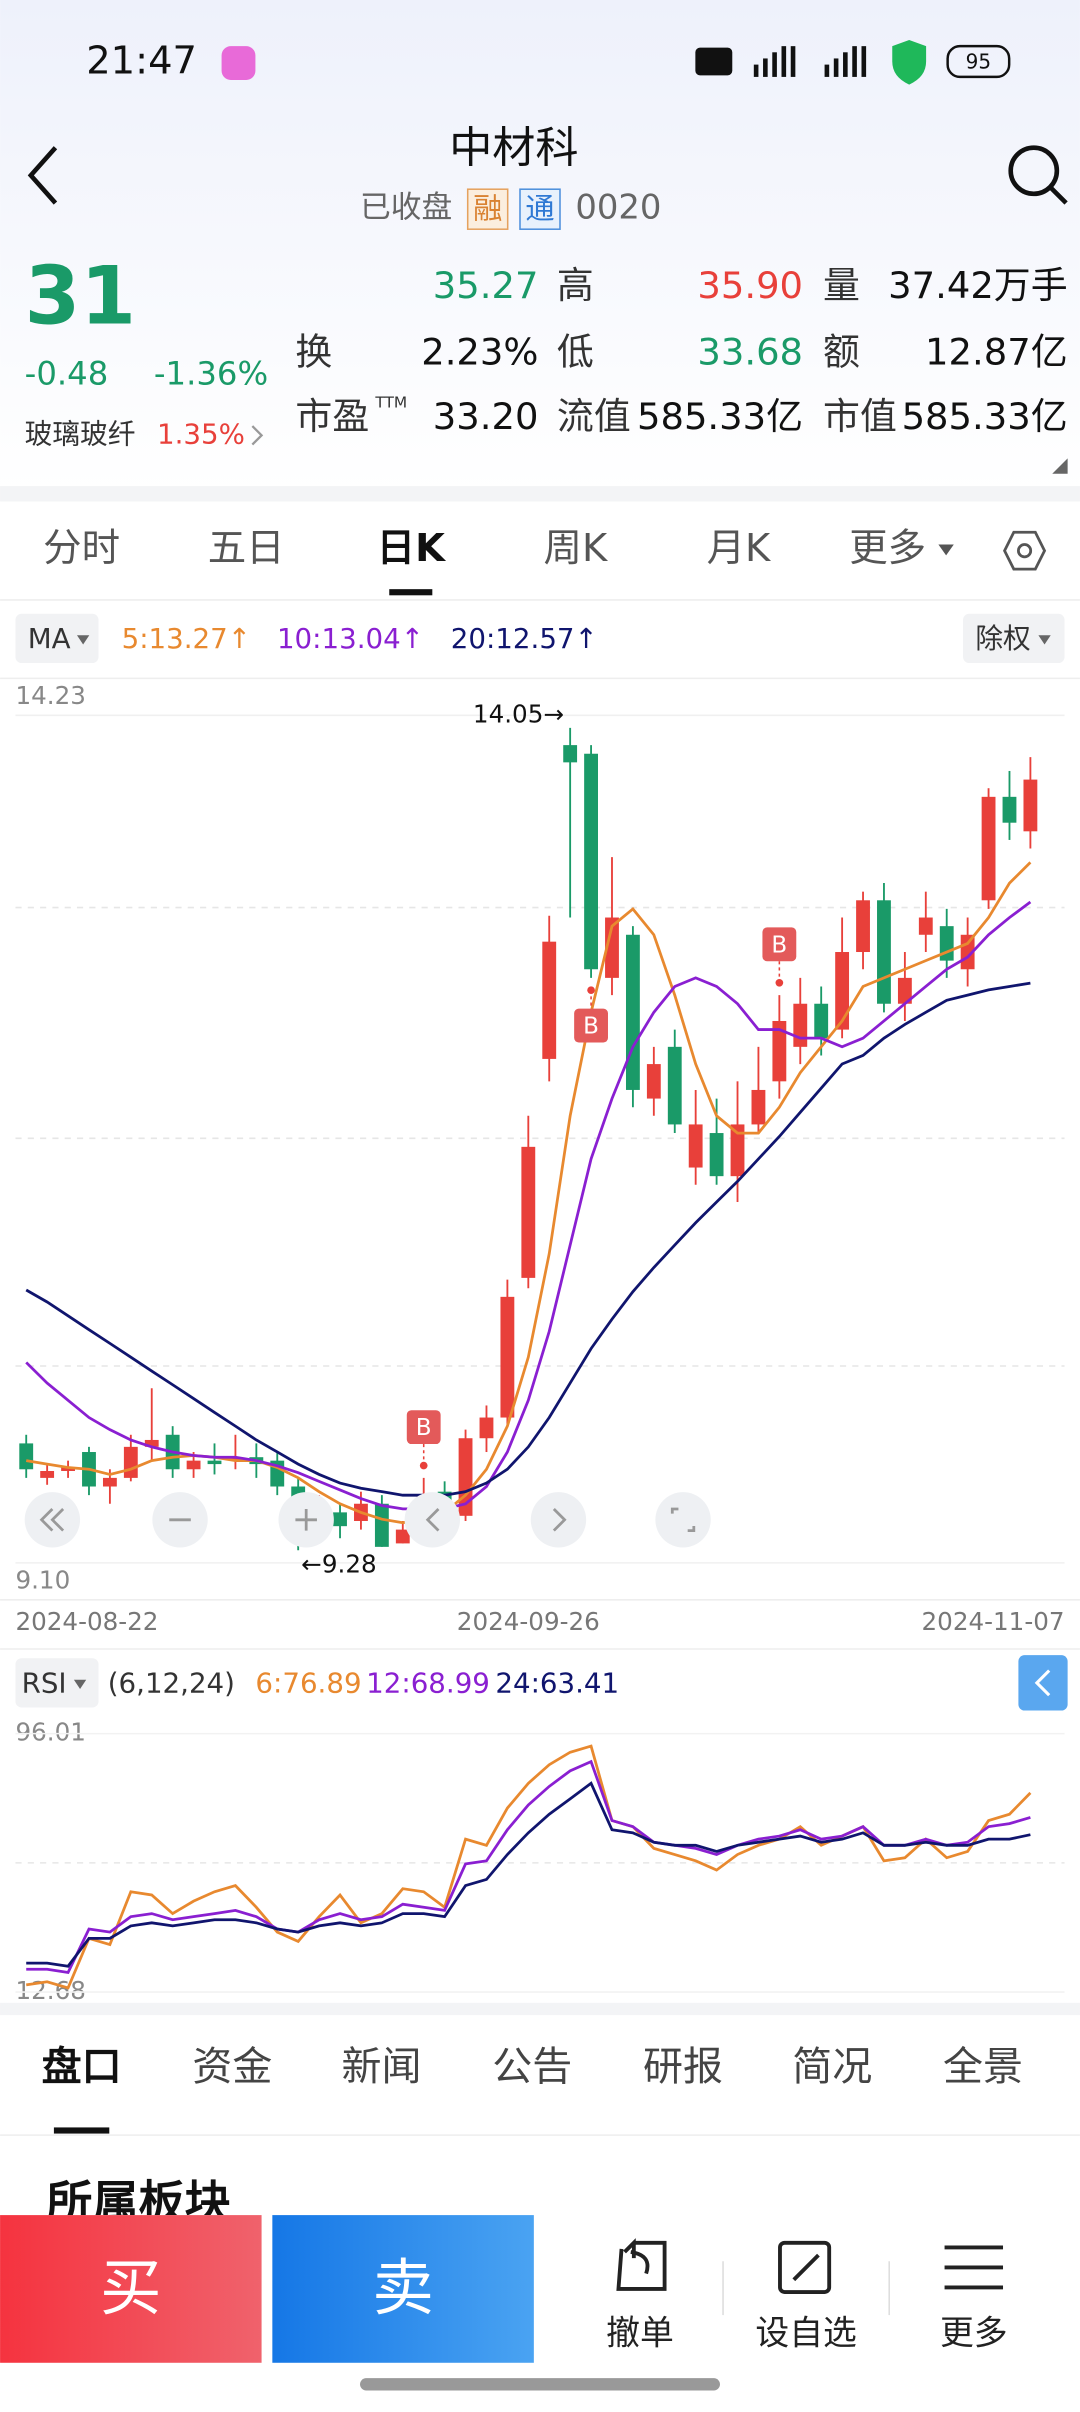 The image size is (1080, 2412). What do you see at coordinates (532, 2067) in the screenshot?
I see `info-tab: 公告` at bounding box center [532, 2067].